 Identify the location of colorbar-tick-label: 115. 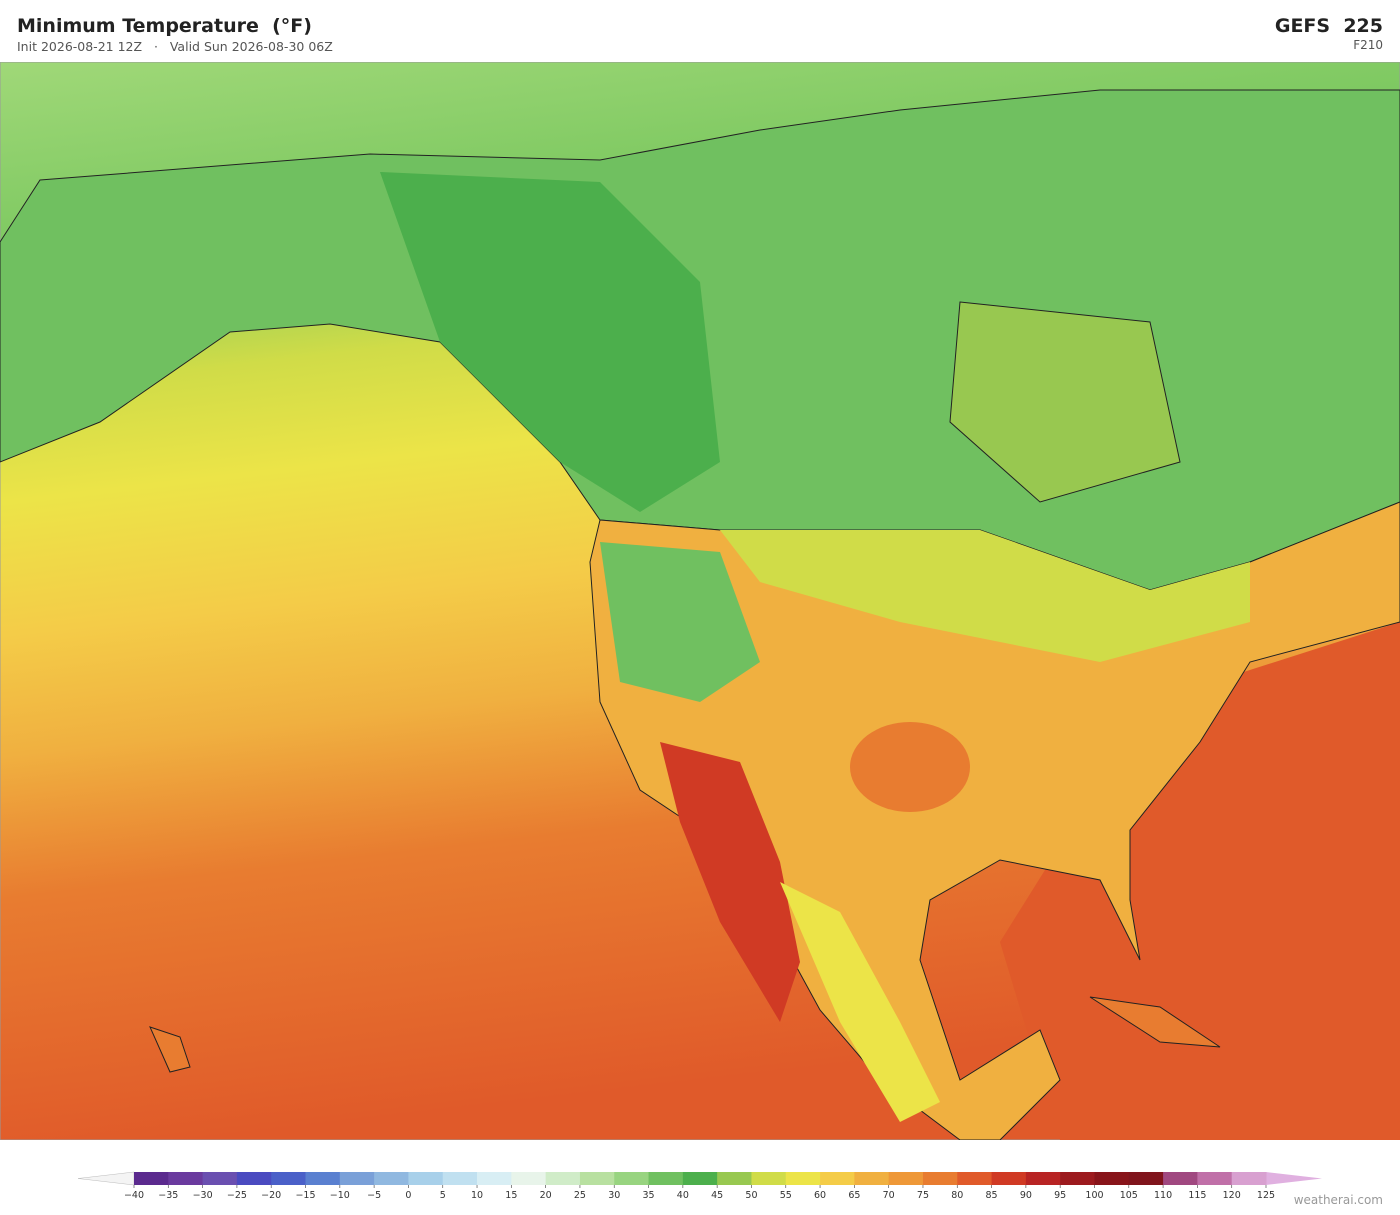
(1197, 1195).